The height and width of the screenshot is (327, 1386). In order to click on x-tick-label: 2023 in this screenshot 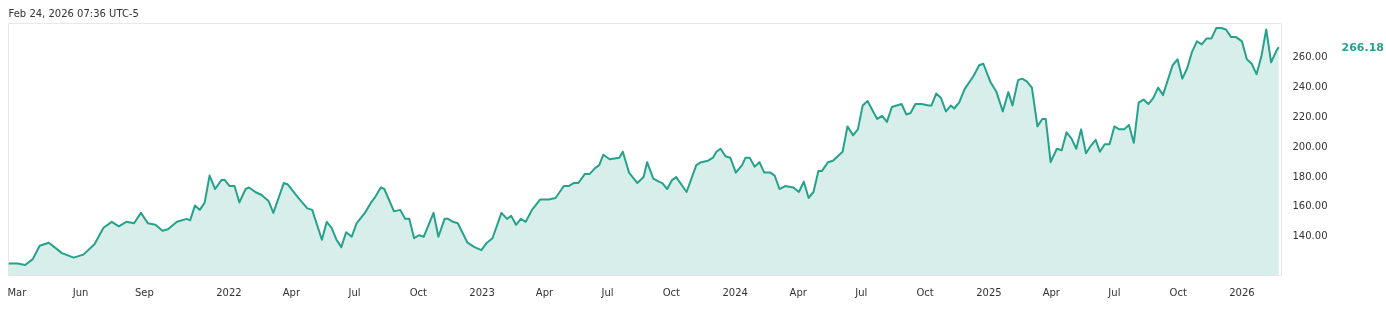, I will do `click(482, 292)`.